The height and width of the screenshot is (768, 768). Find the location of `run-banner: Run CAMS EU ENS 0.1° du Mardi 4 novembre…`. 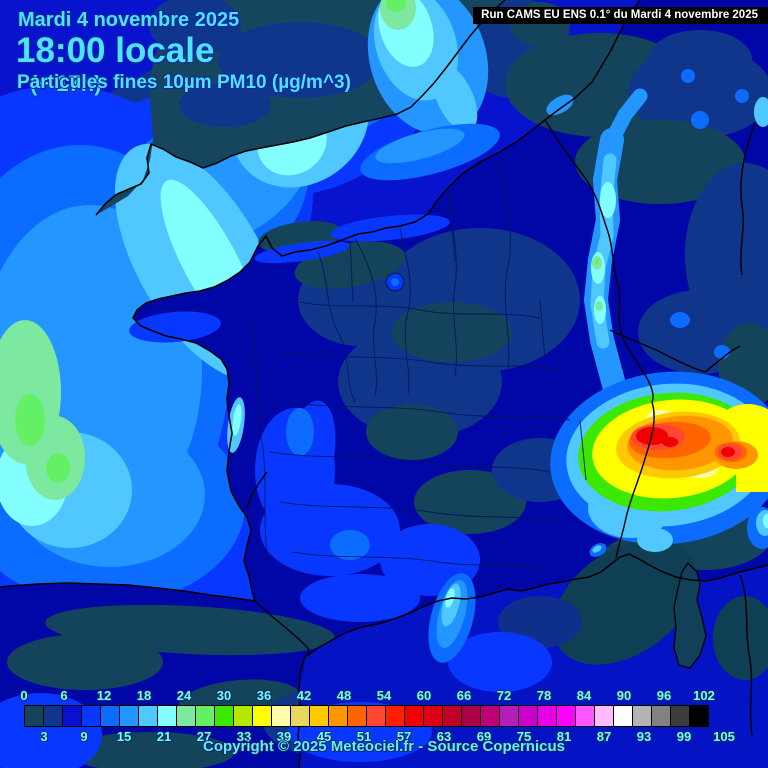

run-banner: Run CAMS EU ENS 0.1° du Mardi 4 novembre… is located at coordinates (620, 15).